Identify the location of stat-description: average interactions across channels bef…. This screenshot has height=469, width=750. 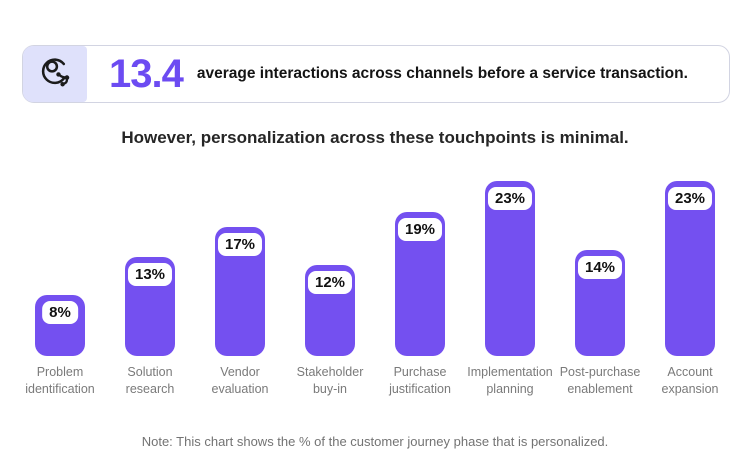
(442, 73).